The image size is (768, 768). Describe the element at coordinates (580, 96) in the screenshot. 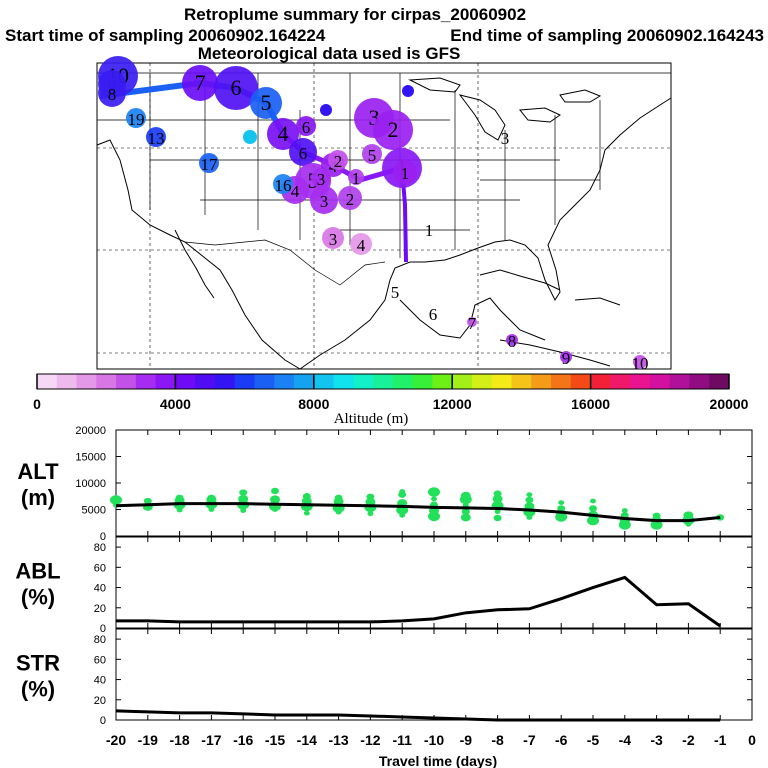

I see `lake-ontario` at that location.